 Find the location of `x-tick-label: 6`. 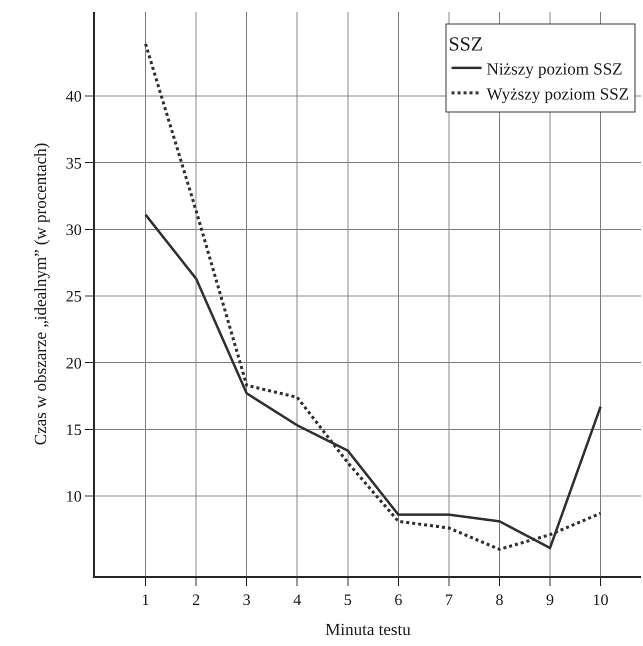

x-tick-label: 6 is located at coordinates (398, 601).